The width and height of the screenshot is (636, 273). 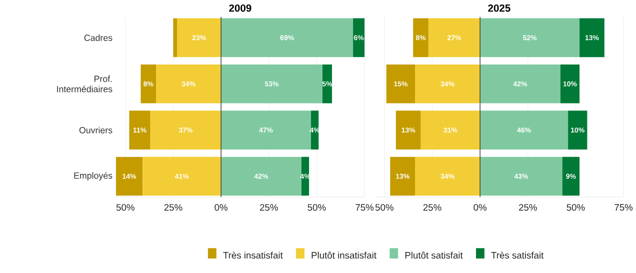 What do you see at coordinates (499, 8) in the screenshot?
I see `chart-title: 2025` at bounding box center [499, 8].